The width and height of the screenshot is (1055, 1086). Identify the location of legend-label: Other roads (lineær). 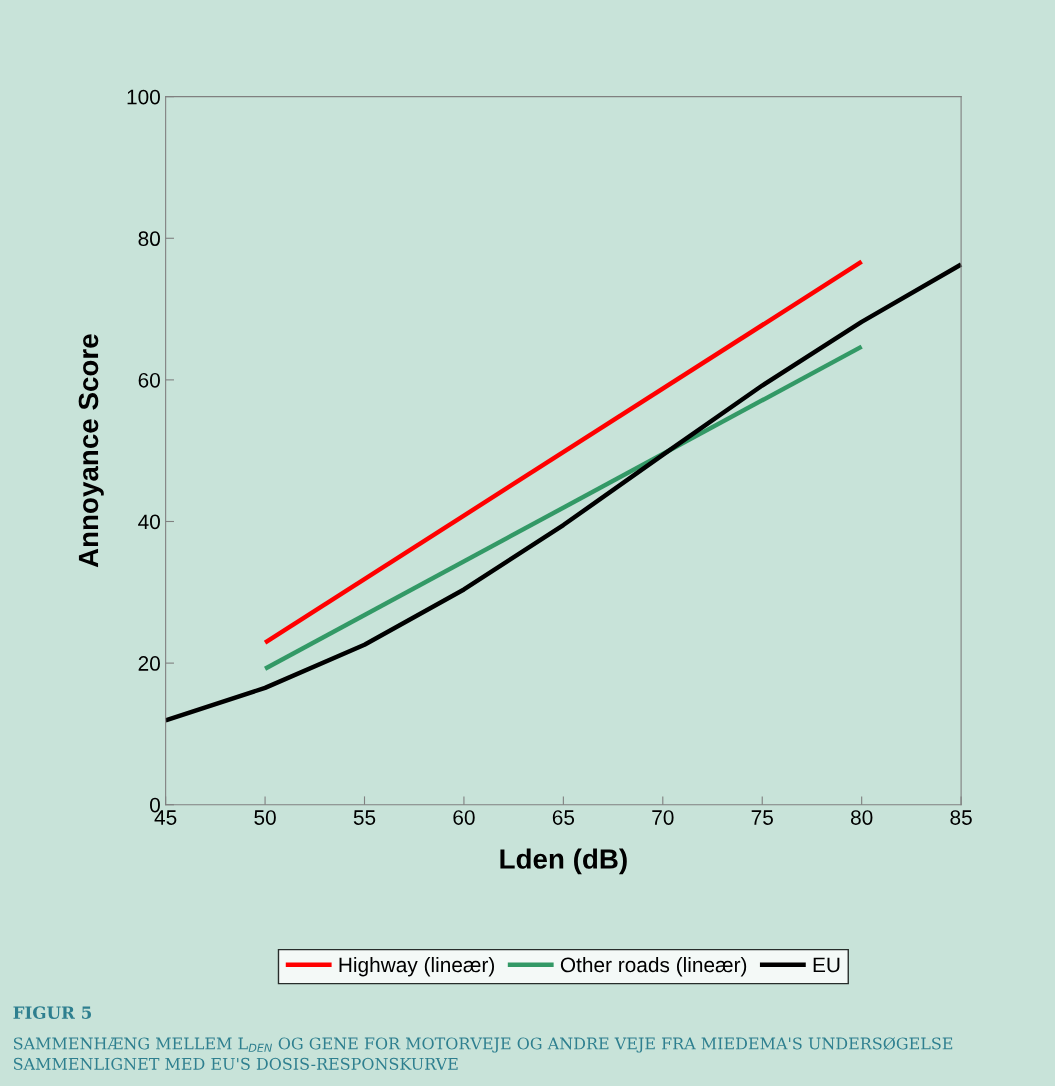
(653, 966).